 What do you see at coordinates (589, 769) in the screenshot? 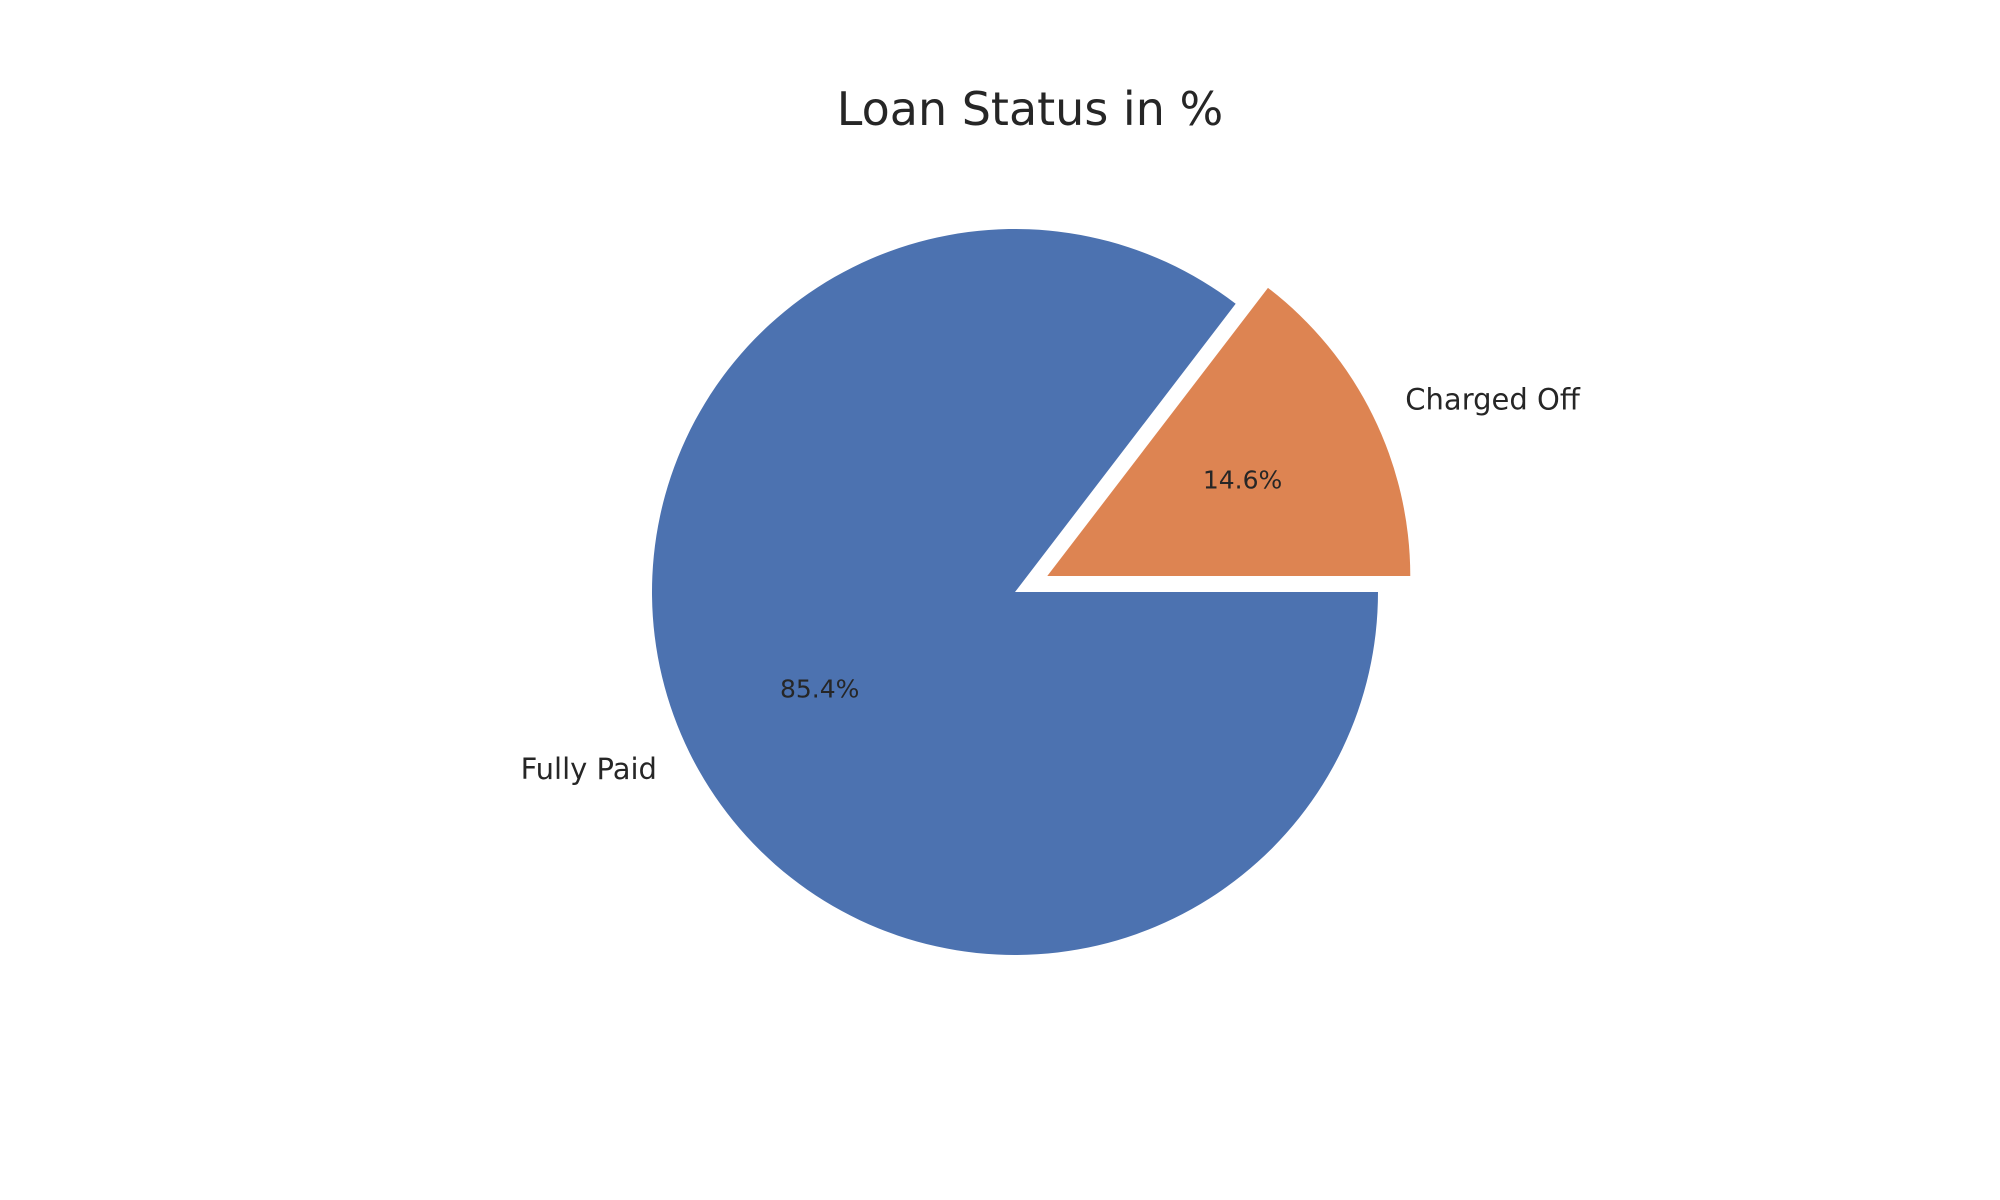
I see `slice-label: Fully Paid` at bounding box center [589, 769].